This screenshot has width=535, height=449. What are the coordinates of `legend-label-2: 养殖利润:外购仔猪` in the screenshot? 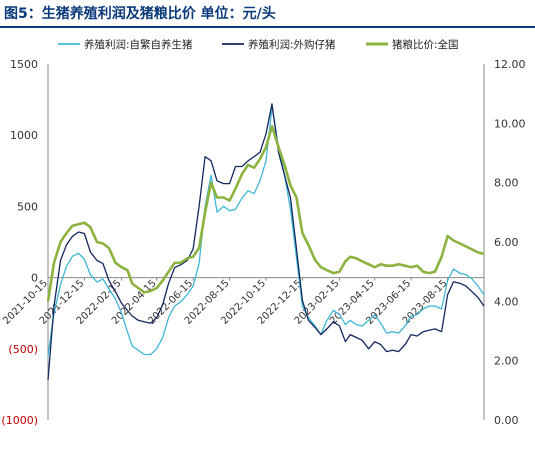 It's located at (292, 44).